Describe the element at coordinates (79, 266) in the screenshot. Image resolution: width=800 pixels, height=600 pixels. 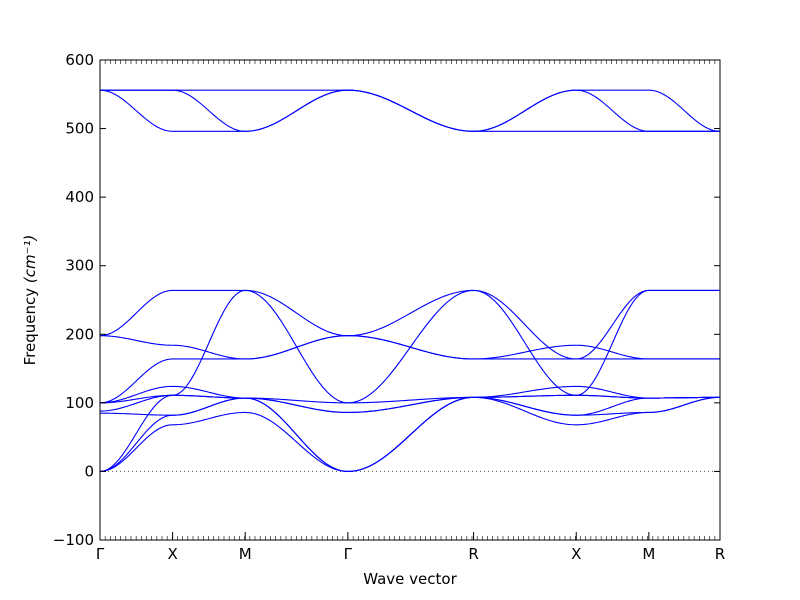
I see `y-tick-label: 300` at that location.